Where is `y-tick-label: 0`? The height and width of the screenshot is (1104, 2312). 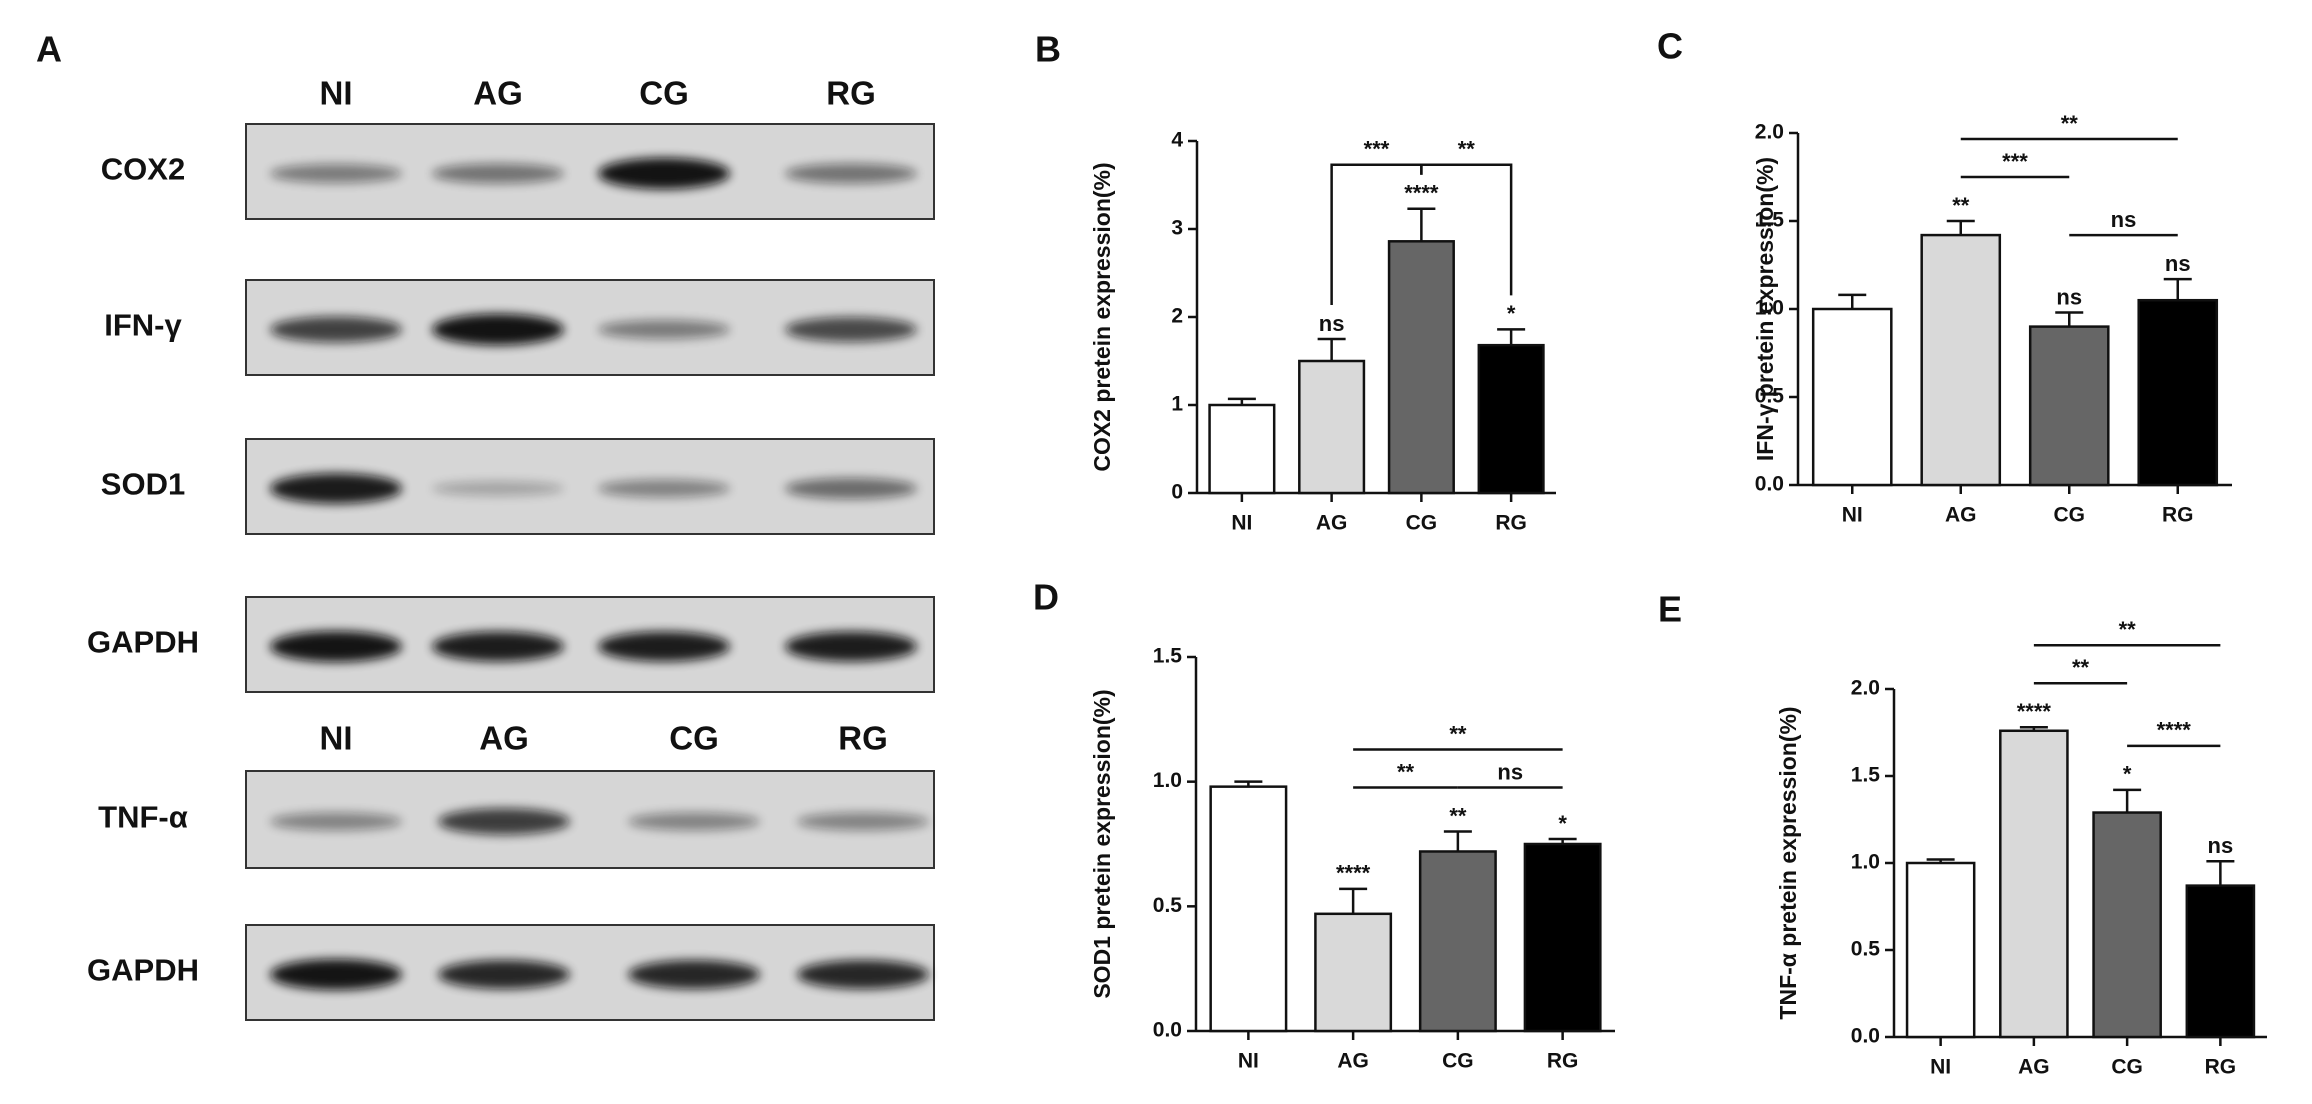 y-tick-label: 0 is located at coordinates (1177, 492).